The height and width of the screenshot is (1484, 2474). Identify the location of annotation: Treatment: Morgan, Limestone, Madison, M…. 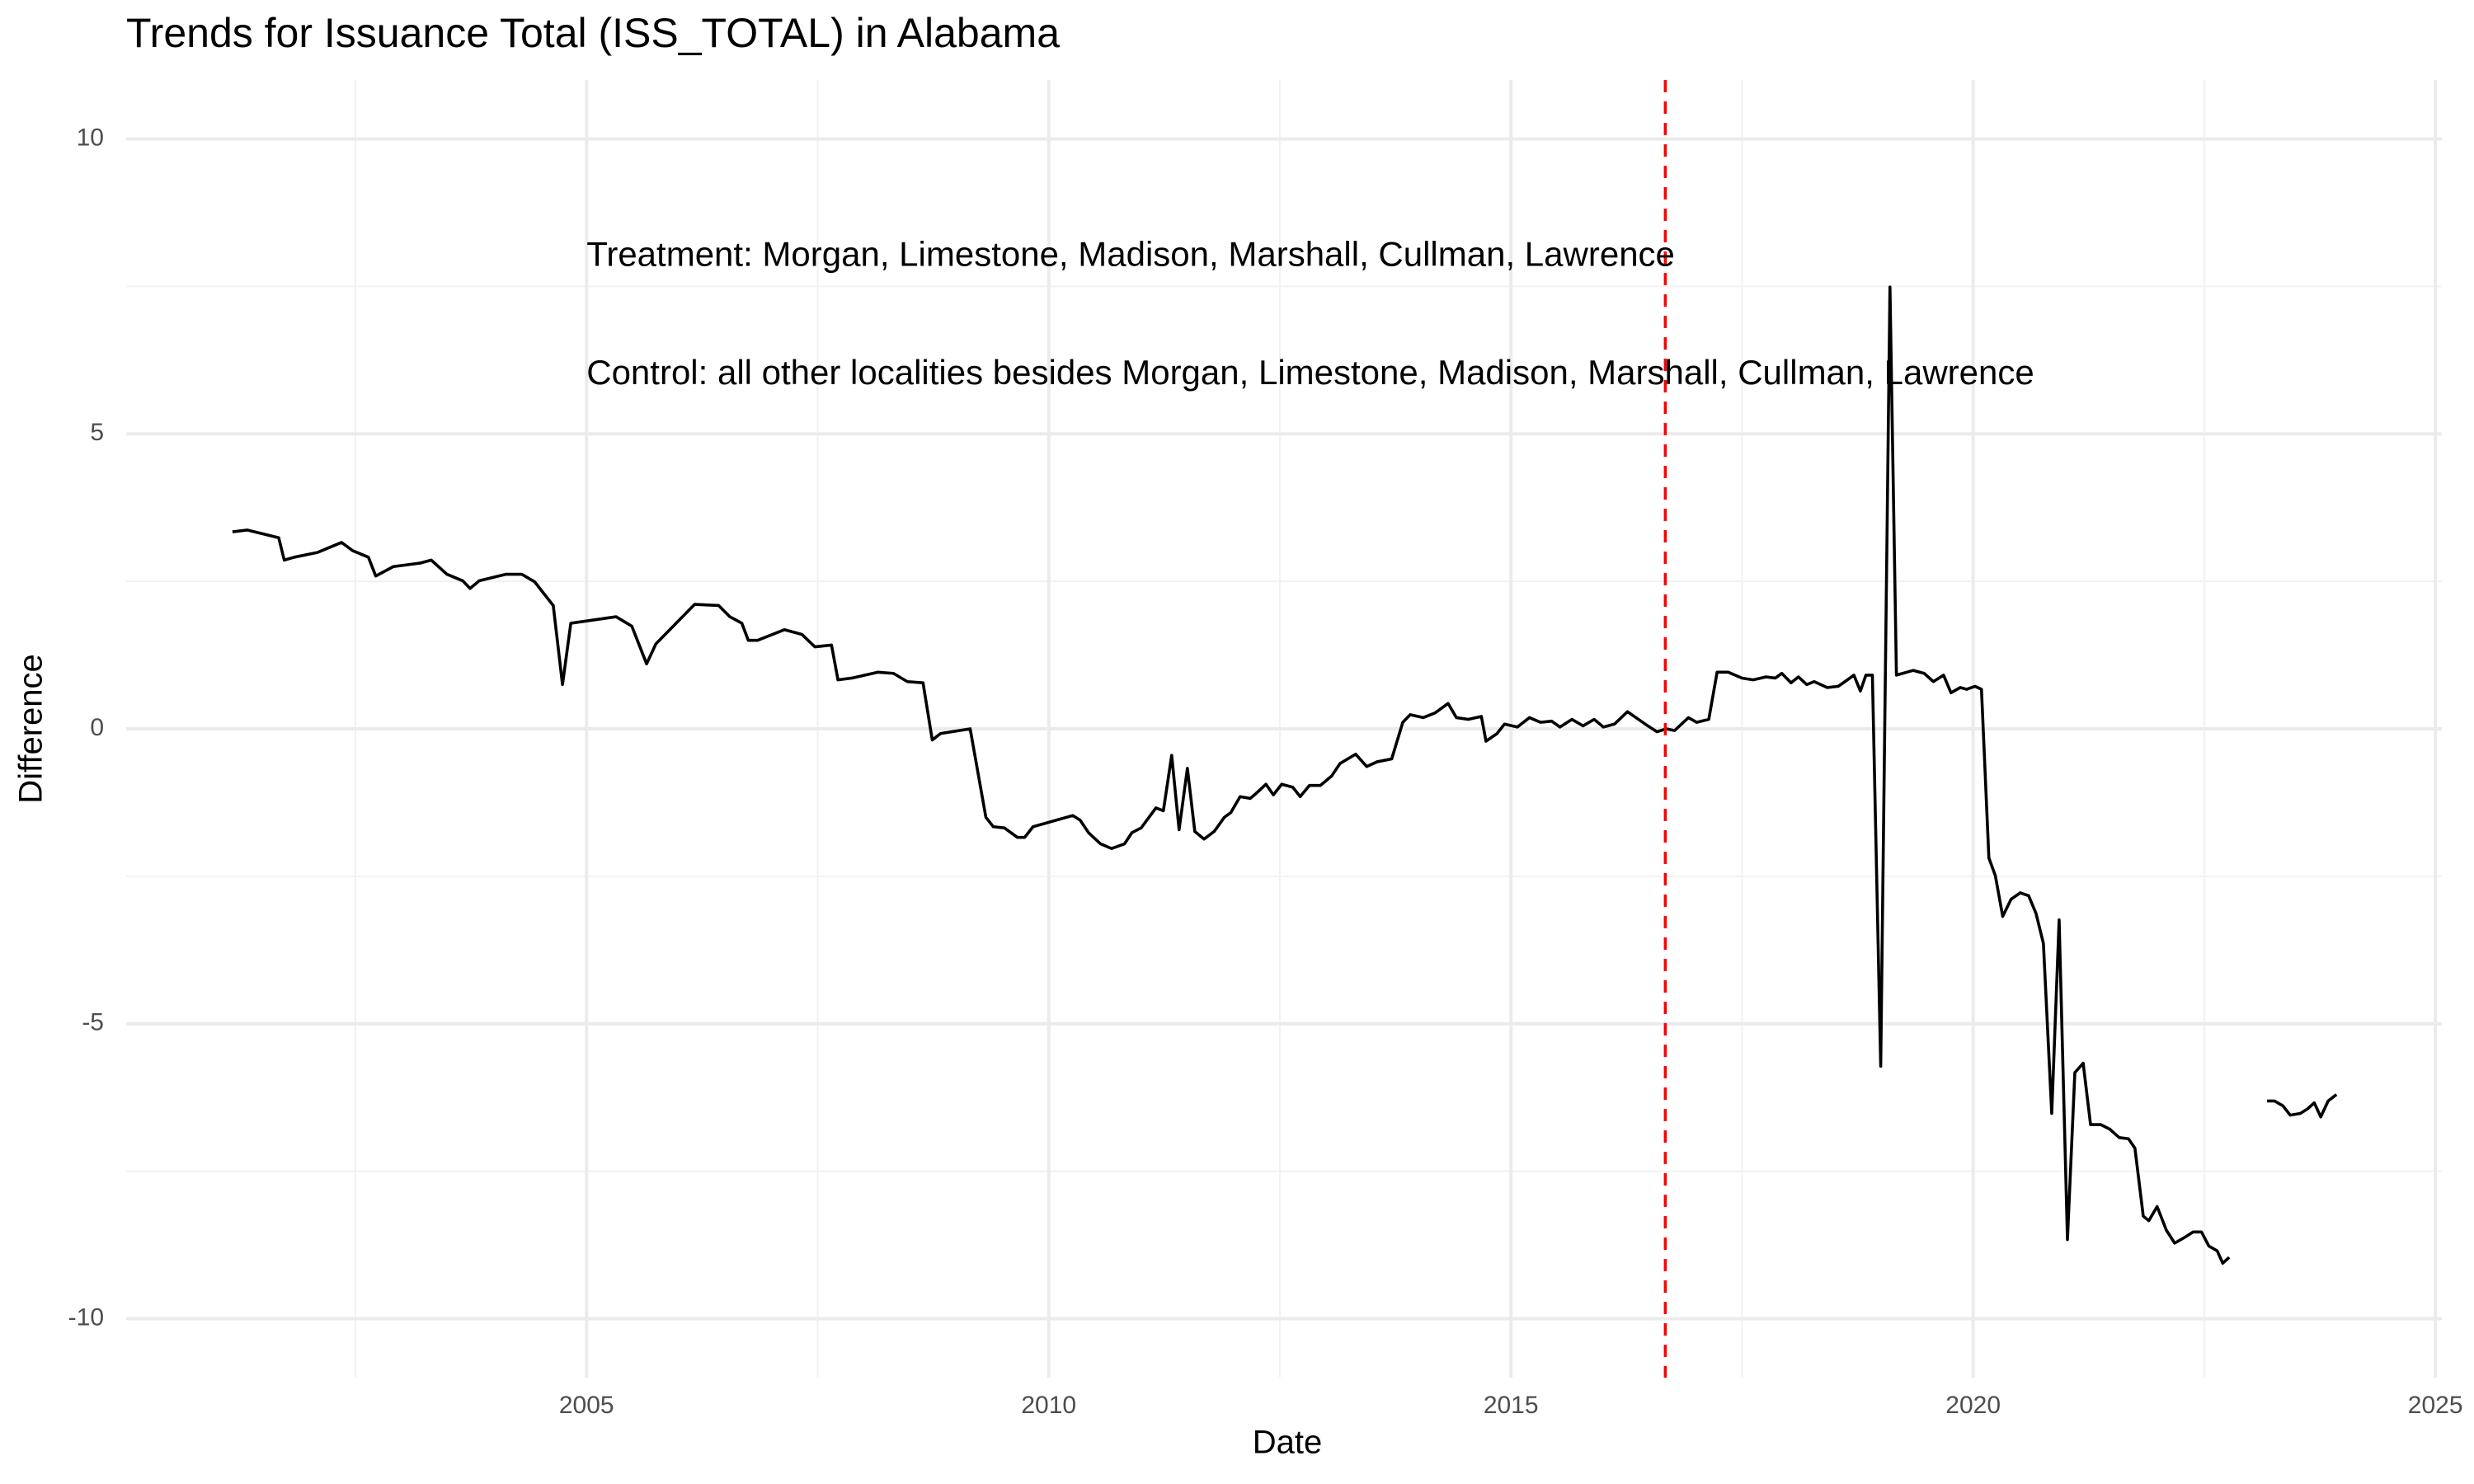
(1130, 254).